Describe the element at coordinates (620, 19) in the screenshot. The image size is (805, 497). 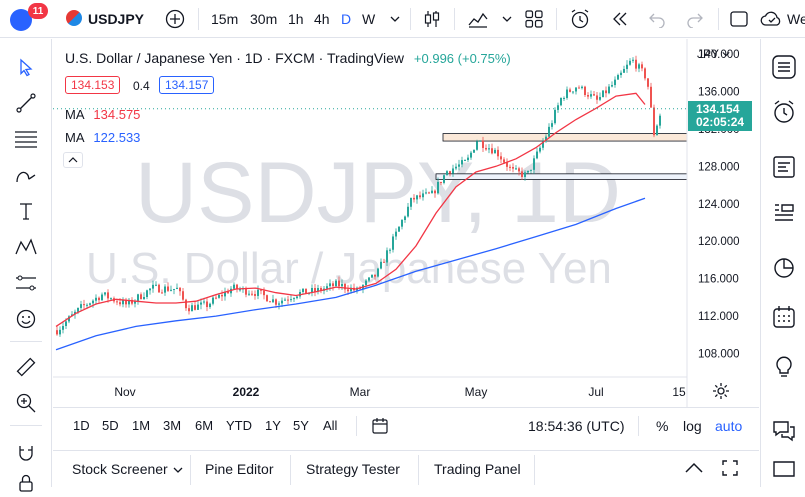
I see `replay-button` at that location.